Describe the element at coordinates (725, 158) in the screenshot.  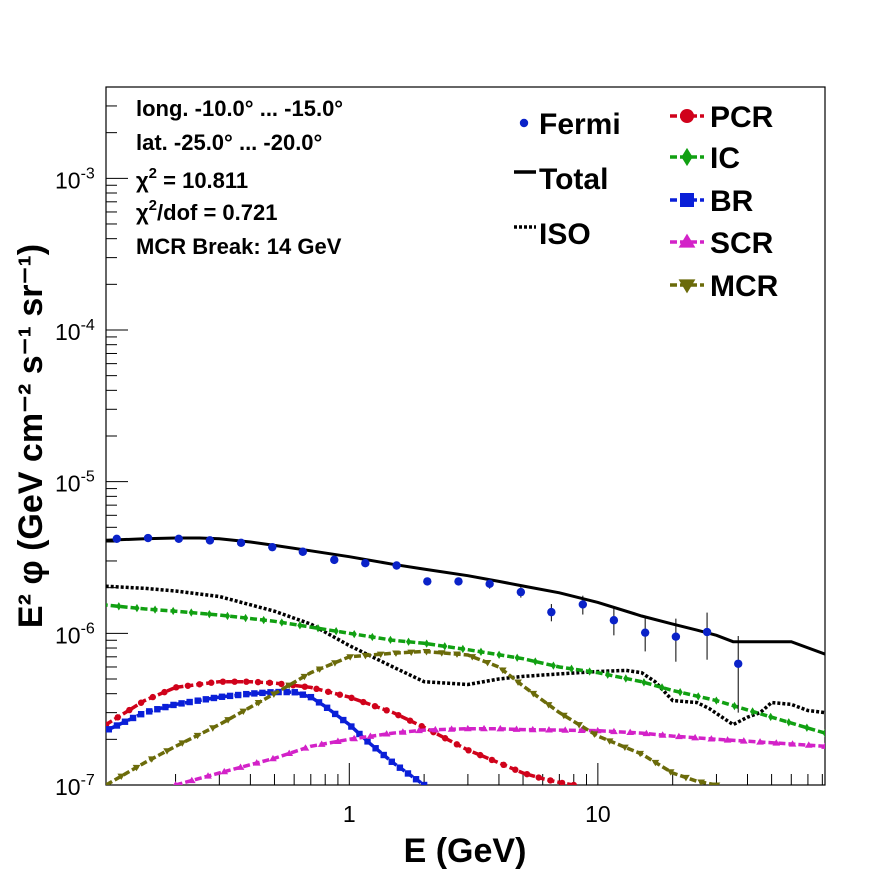
I see `legend-ic-label: IC` at that location.